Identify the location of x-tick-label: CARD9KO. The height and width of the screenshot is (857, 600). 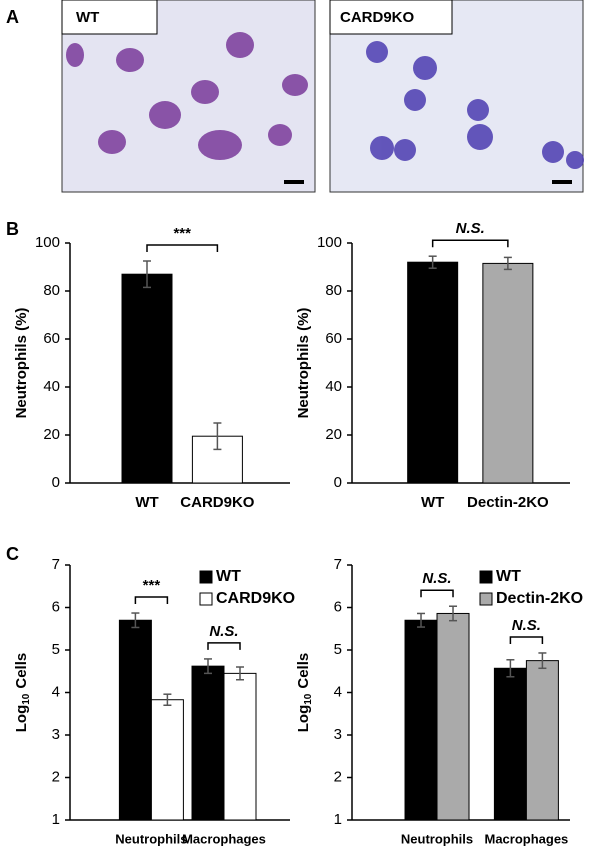
(217, 502).